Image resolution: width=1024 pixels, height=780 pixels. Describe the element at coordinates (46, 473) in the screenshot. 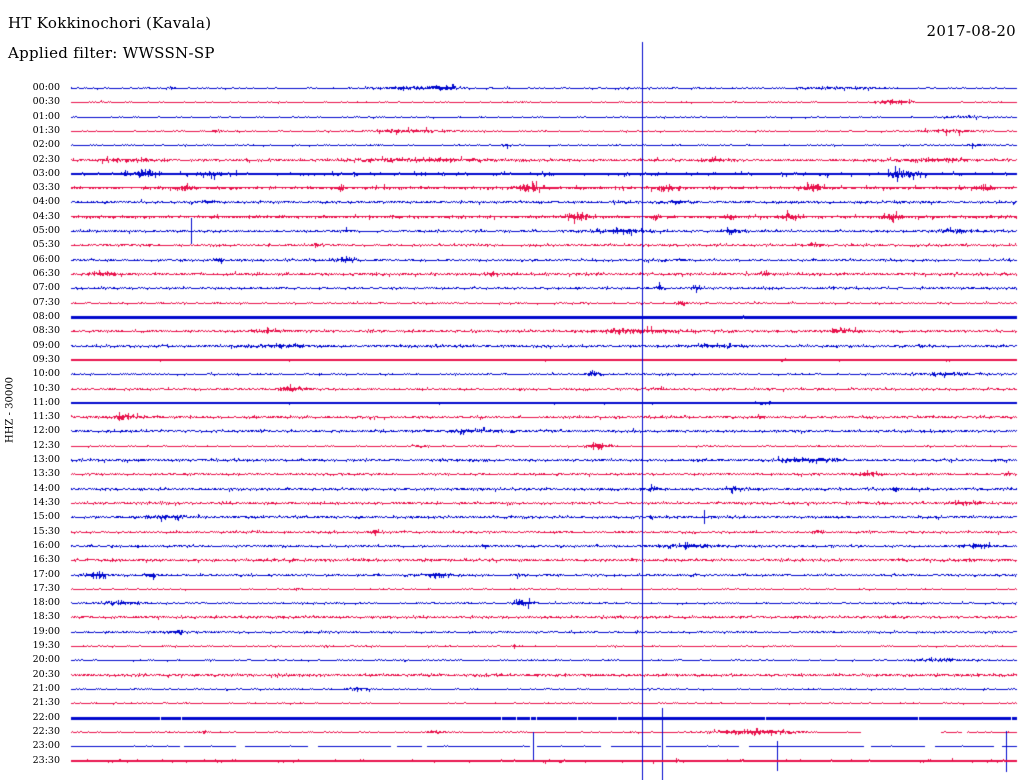

I see `time-label: 13:30` at that location.